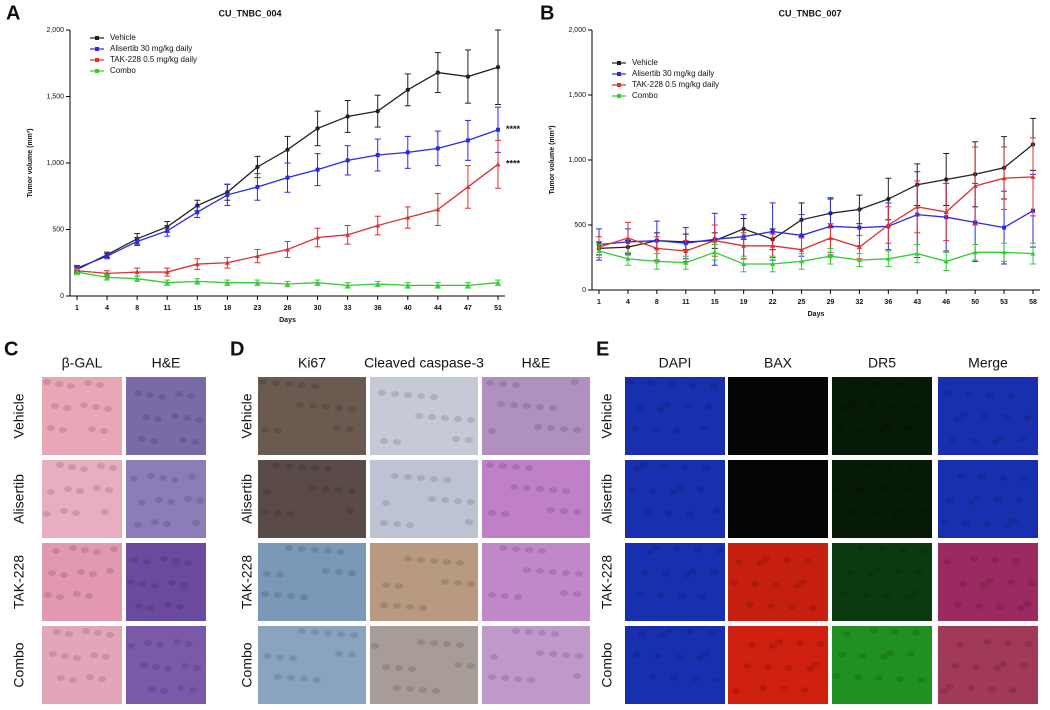  I want to click on row-label: Vehicle, so click(607, 415).